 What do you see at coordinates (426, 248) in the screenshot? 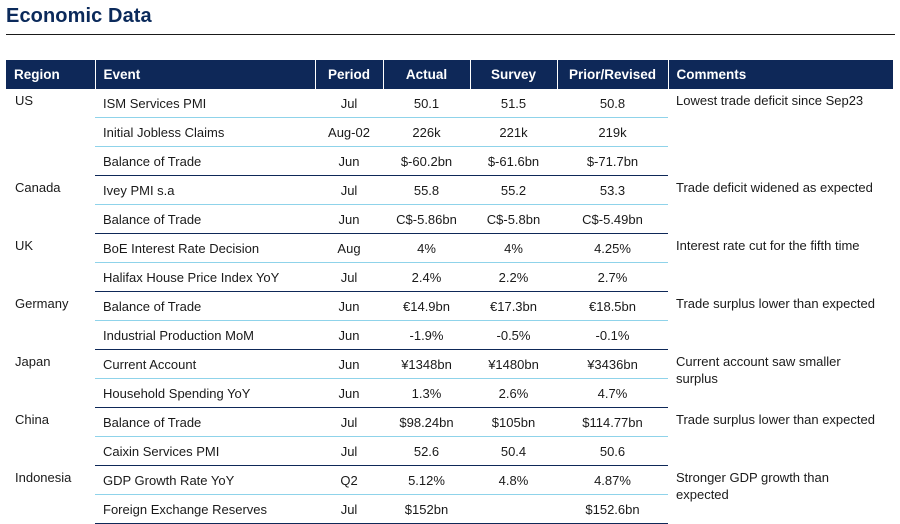
I see `actual-cell: 4%` at bounding box center [426, 248].